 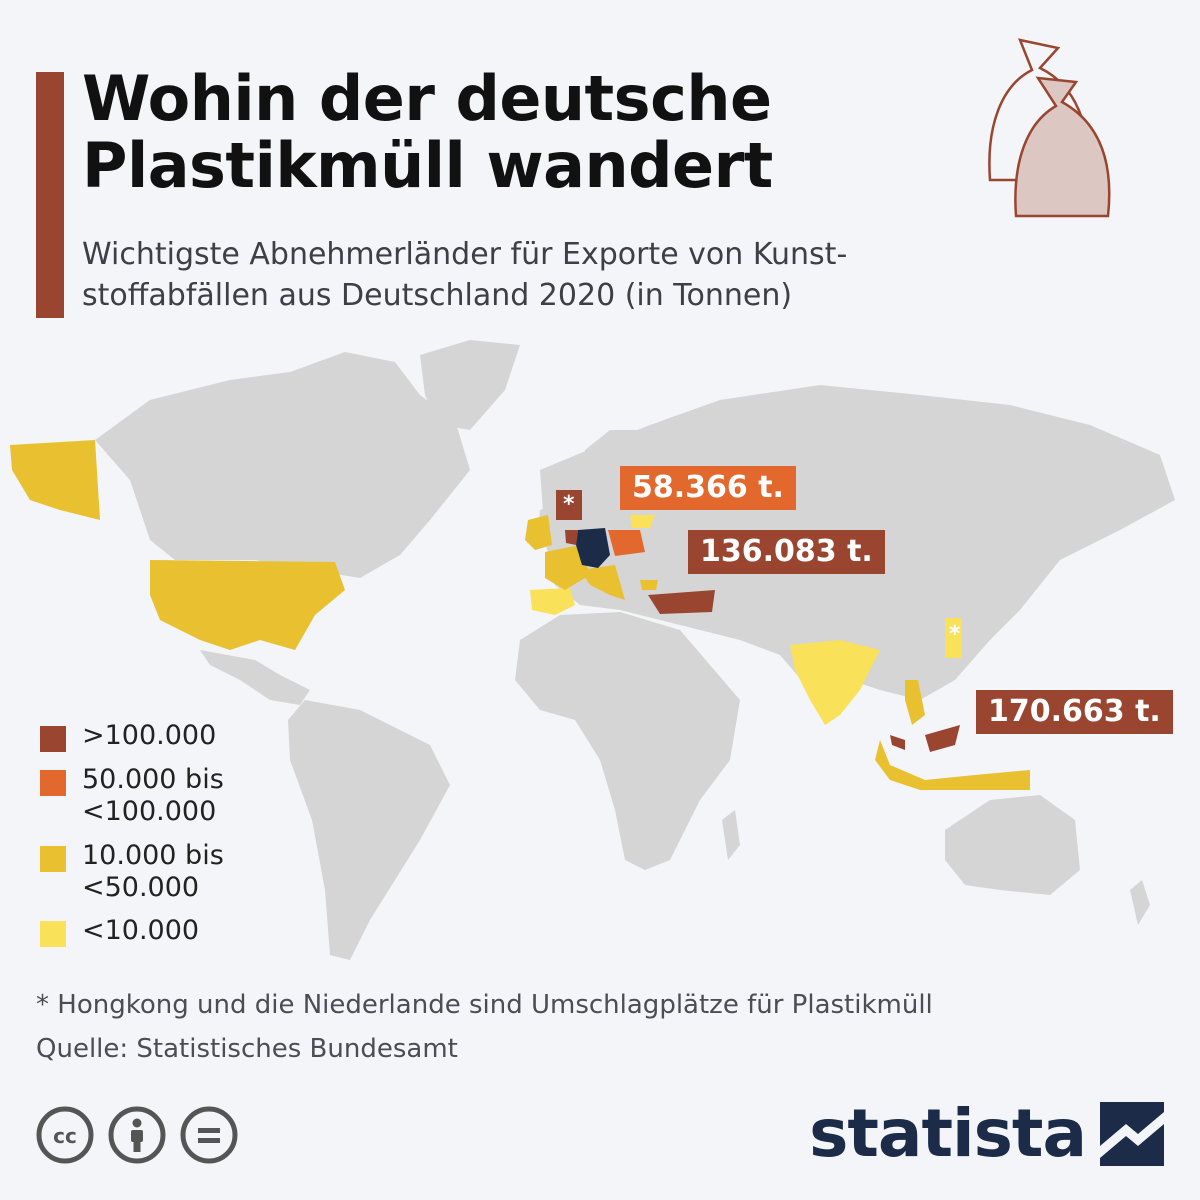 What do you see at coordinates (626, 543) in the screenshot?
I see `poland` at bounding box center [626, 543].